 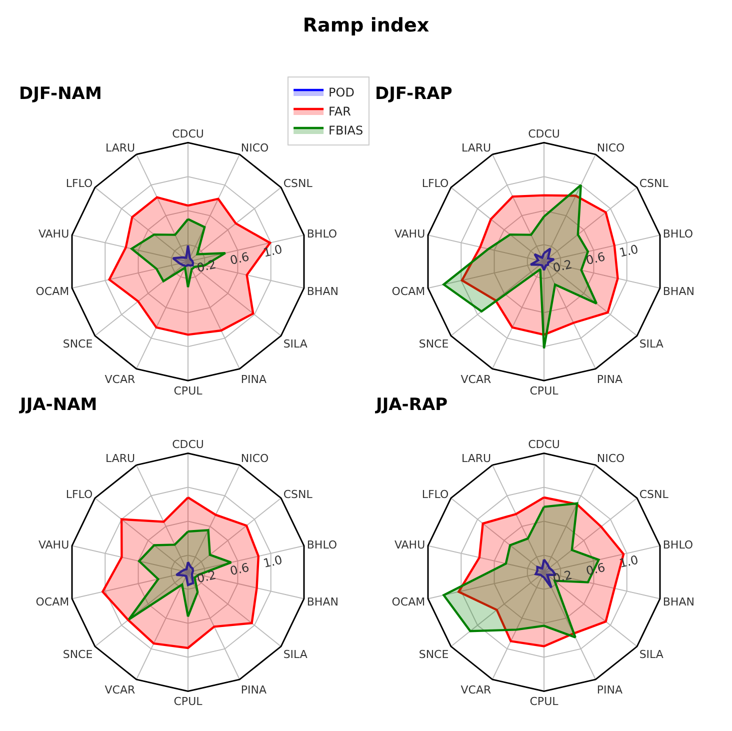 I want to click on text: DJF-NAM, so click(x=60, y=94).